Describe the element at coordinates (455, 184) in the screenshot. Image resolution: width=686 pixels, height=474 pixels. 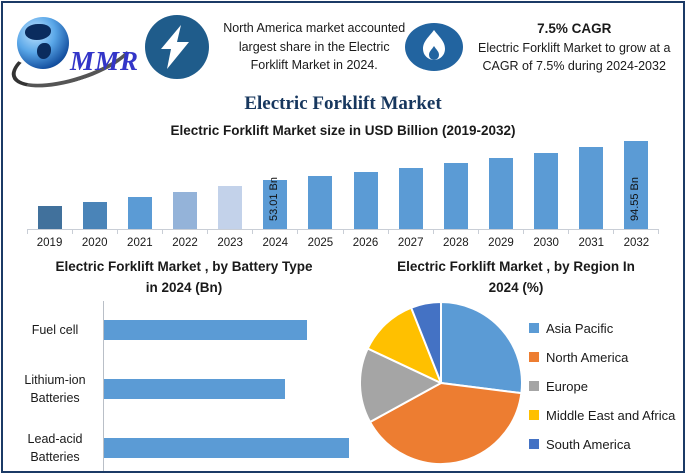
I see `bar-2028` at that location.